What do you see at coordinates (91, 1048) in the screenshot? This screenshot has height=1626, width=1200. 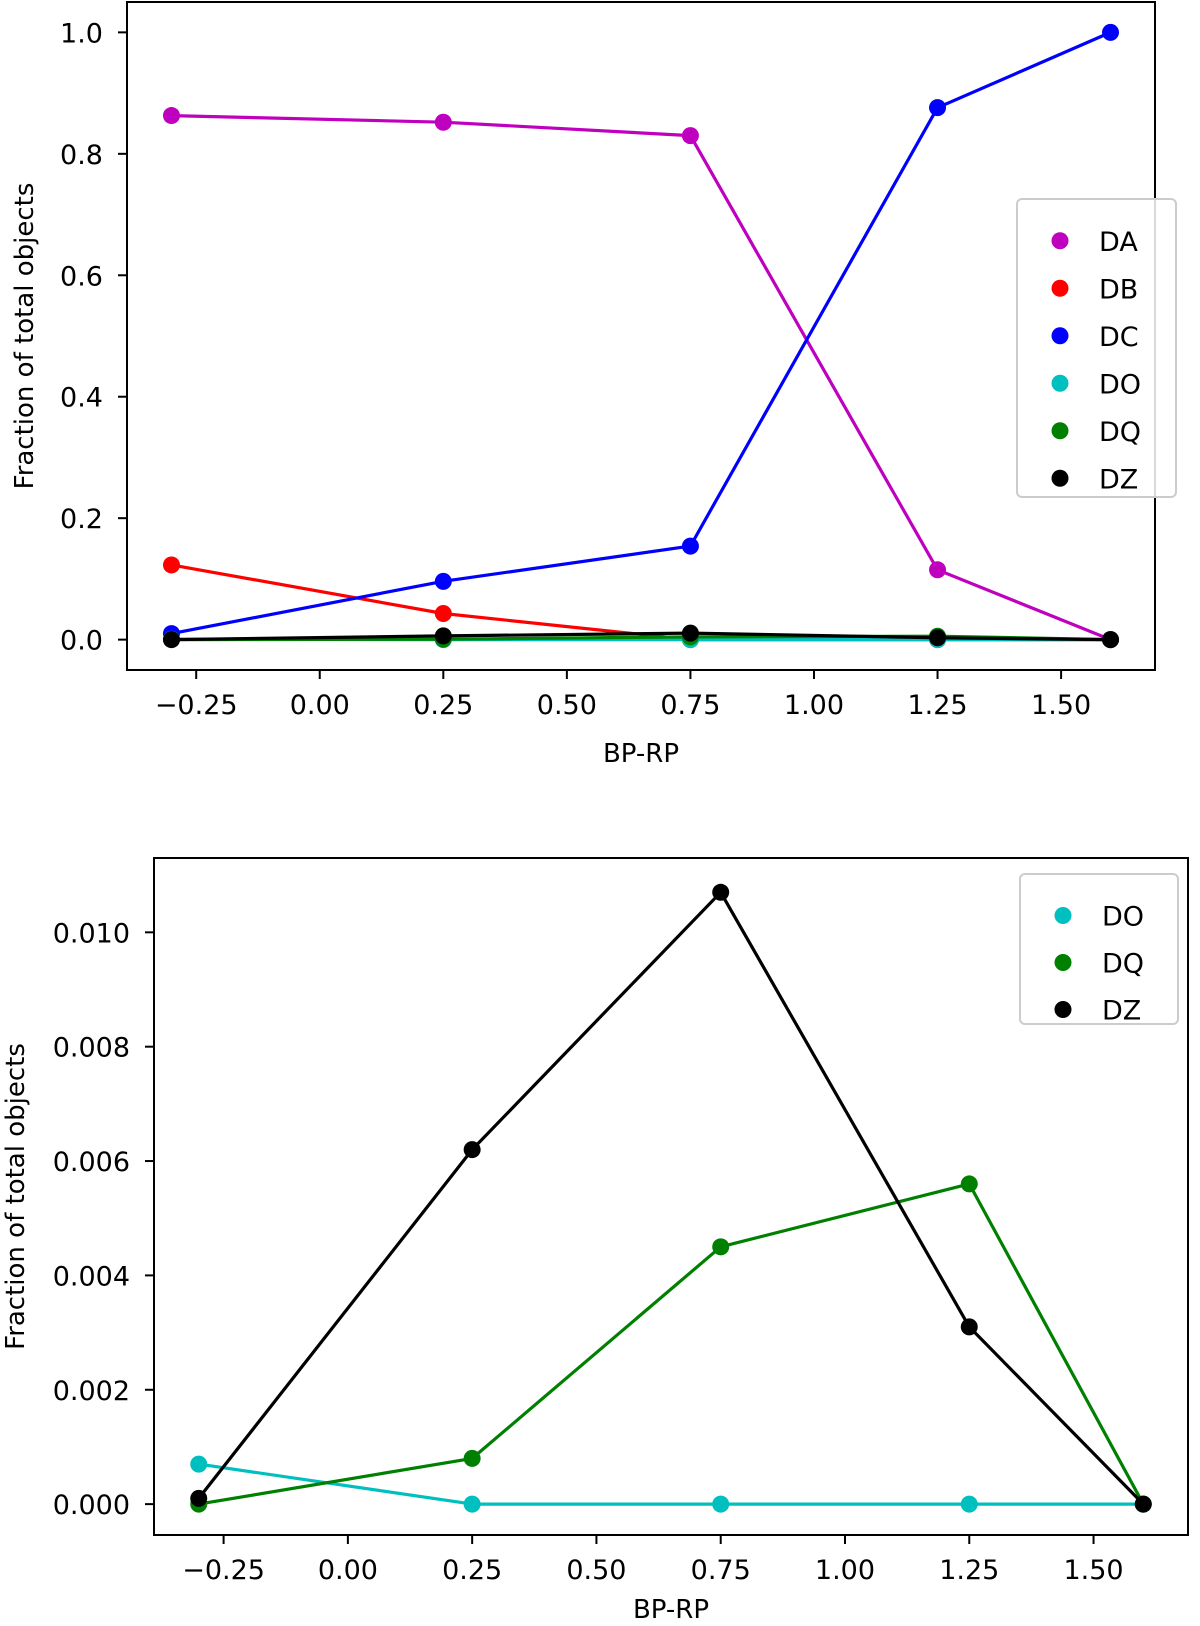 I see `y-tick-label: 0.008` at bounding box center [91, 1048].